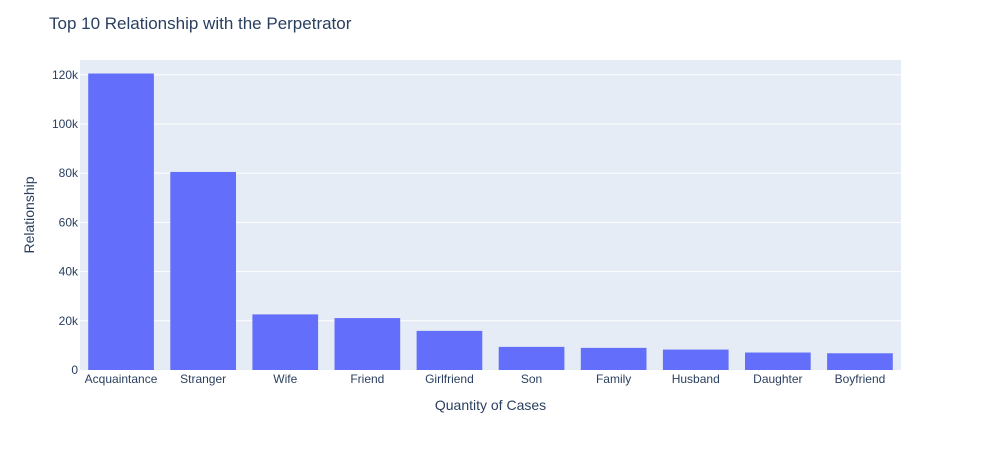 Image resolution: width=981 pixels, height=450 pixels. I want to click on y-axis-ticks: 0 20k 40k 60k 80k 100k 120k, so click(65, 222).